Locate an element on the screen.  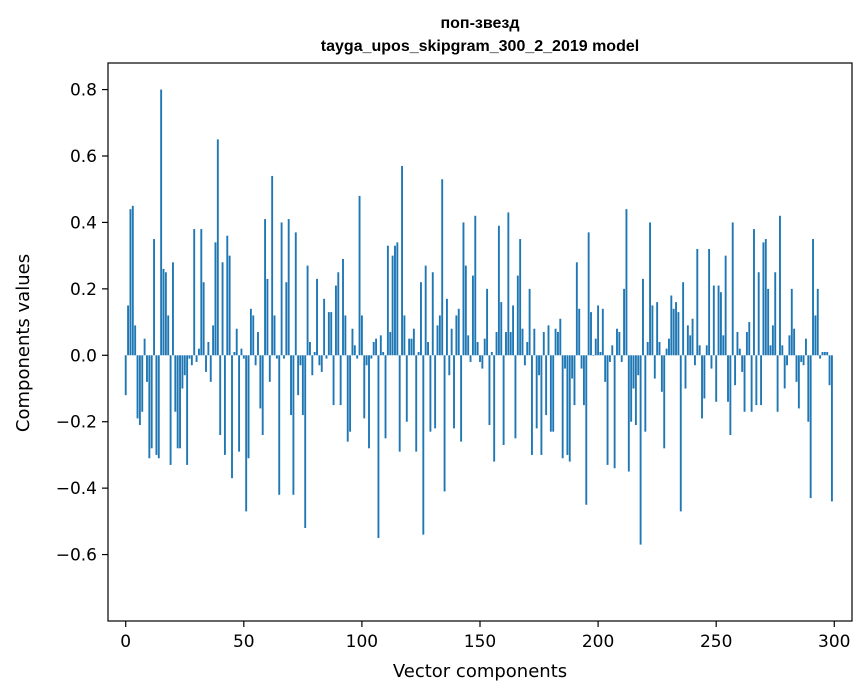
x-tick-label: 150 is located at coordinates (480, 642).